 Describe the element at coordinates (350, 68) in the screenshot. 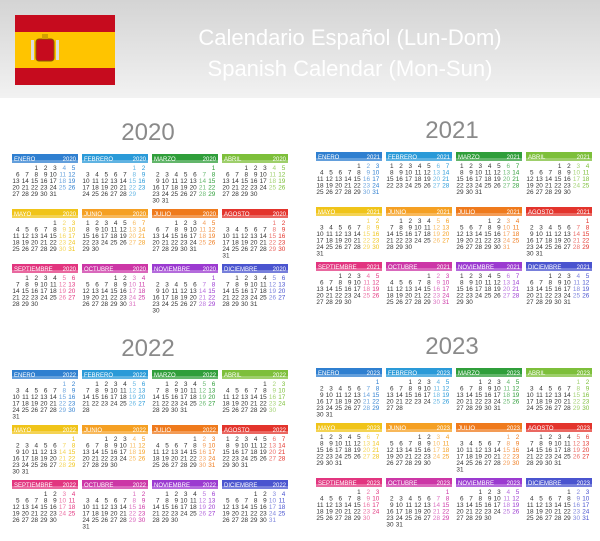

I see `subtitle: Spanish Calendar (Mon-Sun)` at that location.